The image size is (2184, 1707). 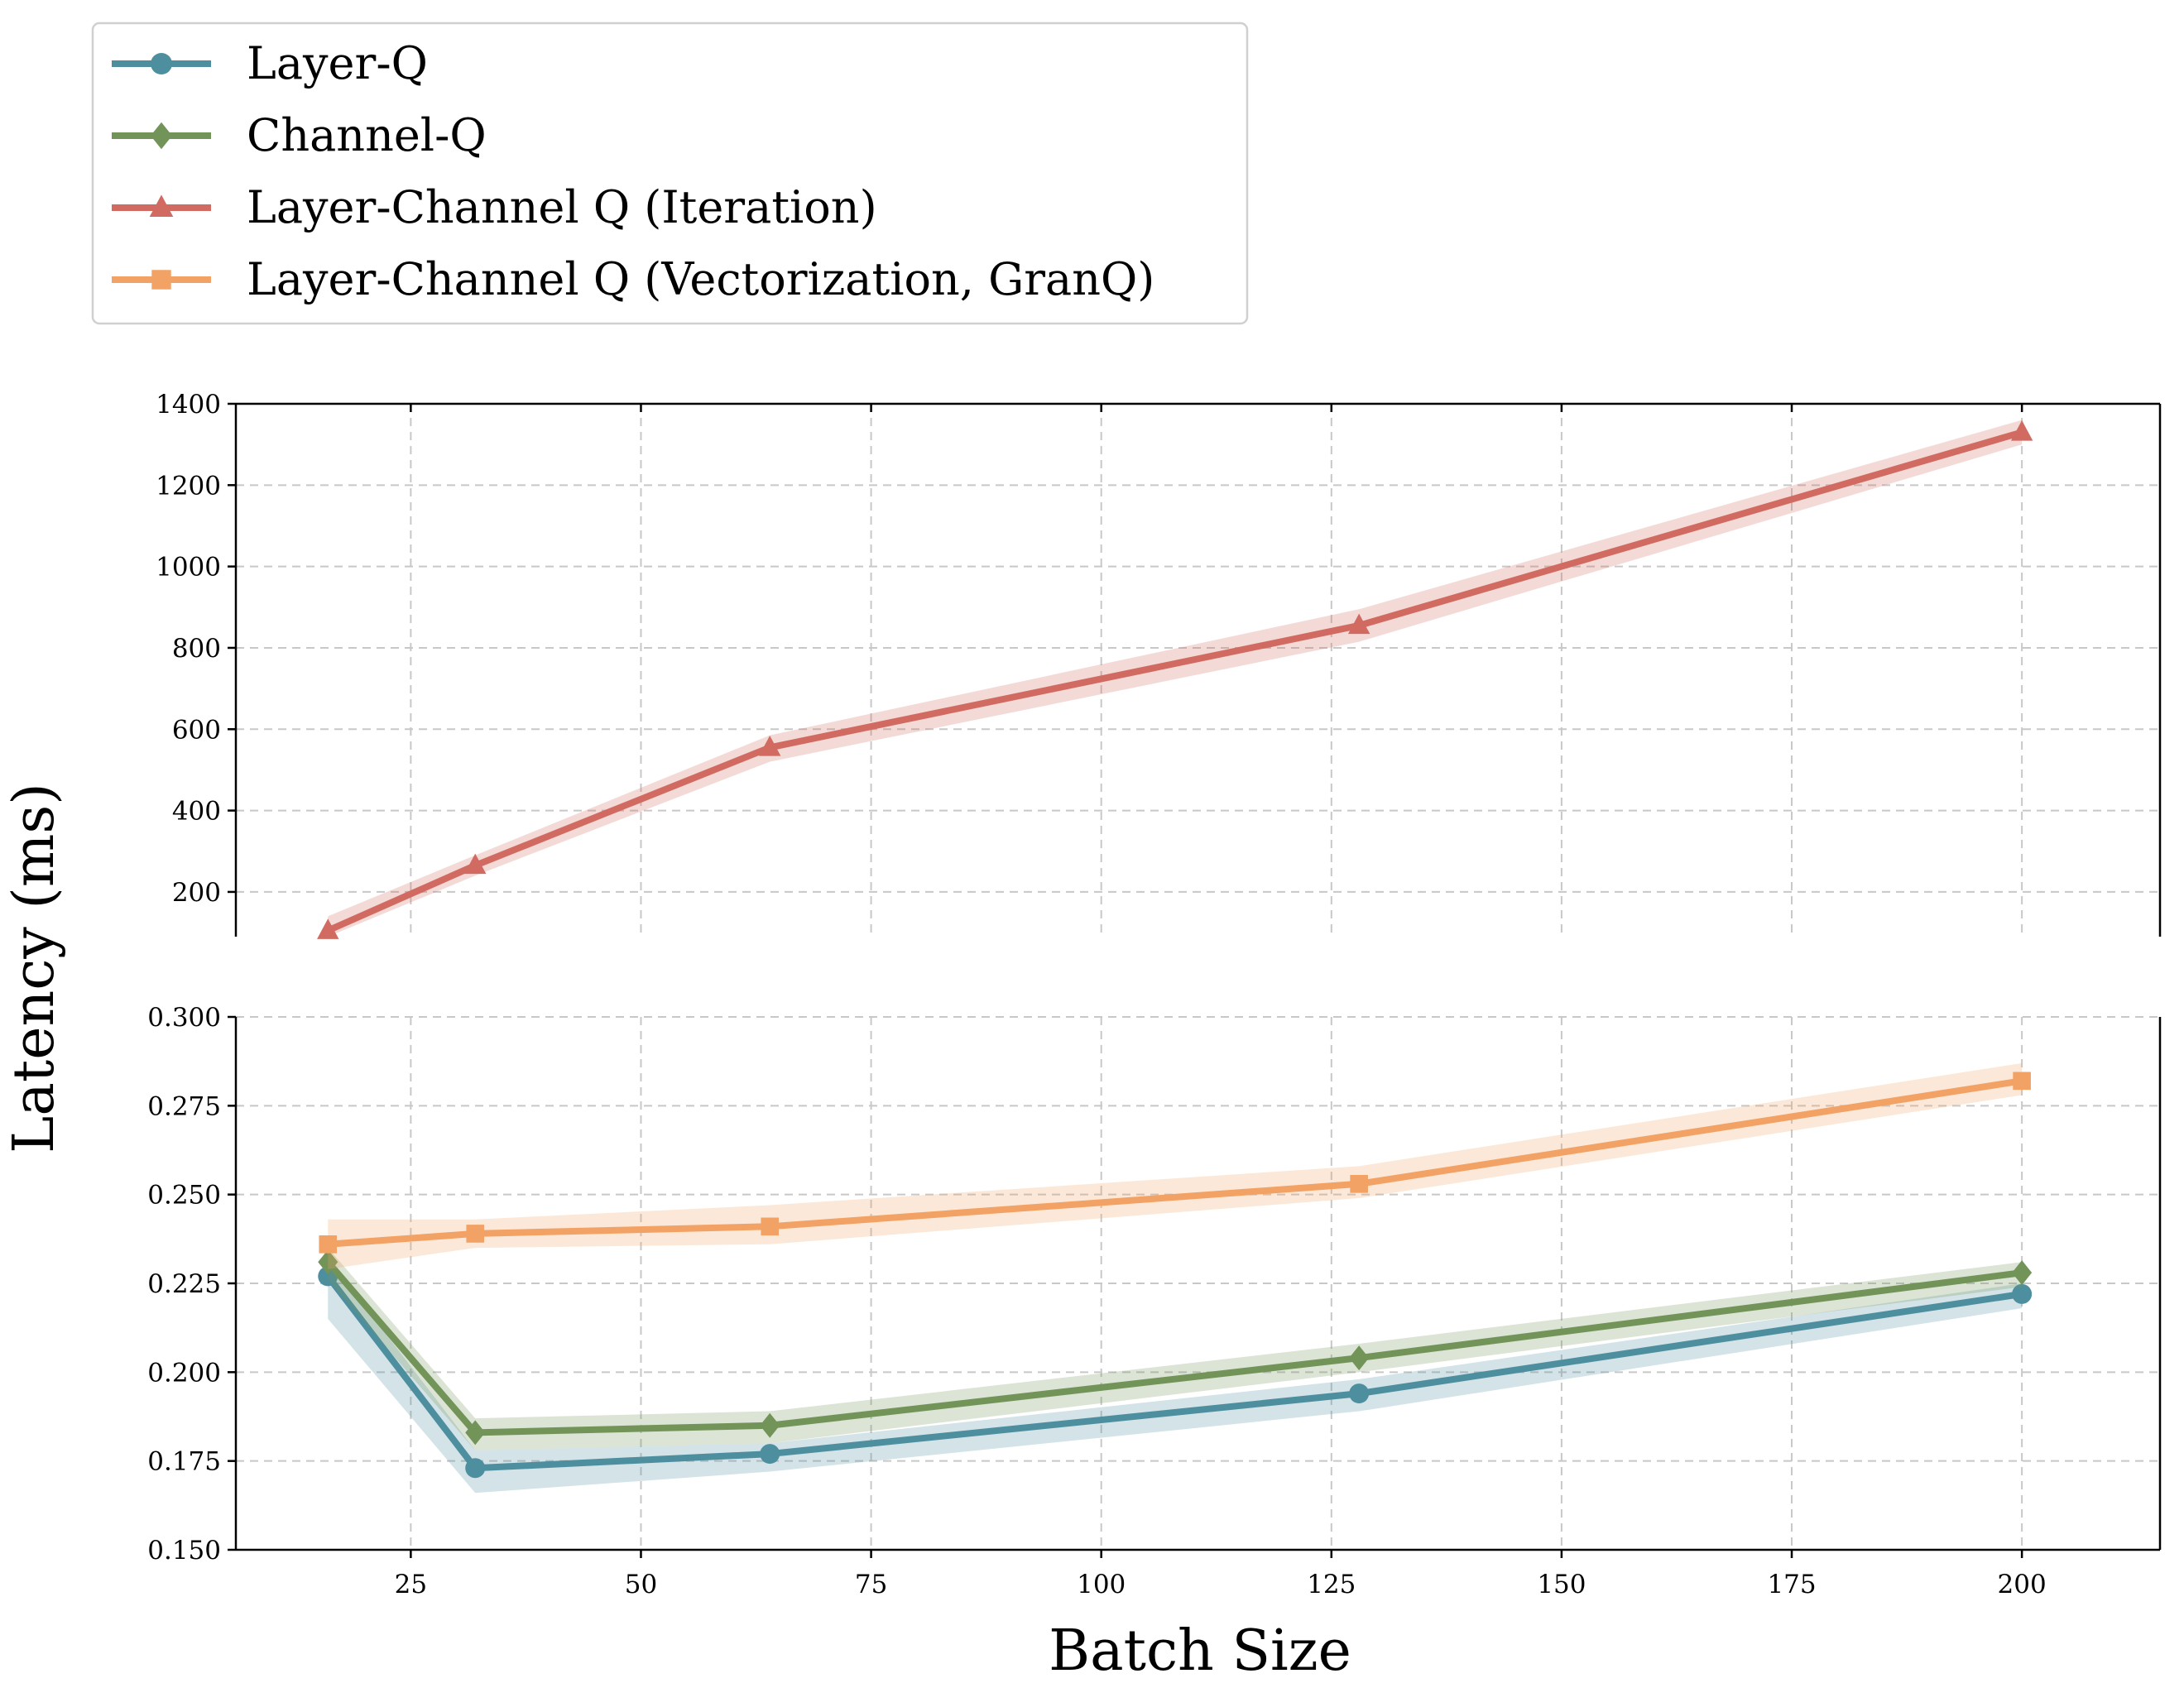 What do you see at coordinates (2022, 1584) in the screenshot?
I see `x-tick-label: 200` at bounding box center [2022, 1584].